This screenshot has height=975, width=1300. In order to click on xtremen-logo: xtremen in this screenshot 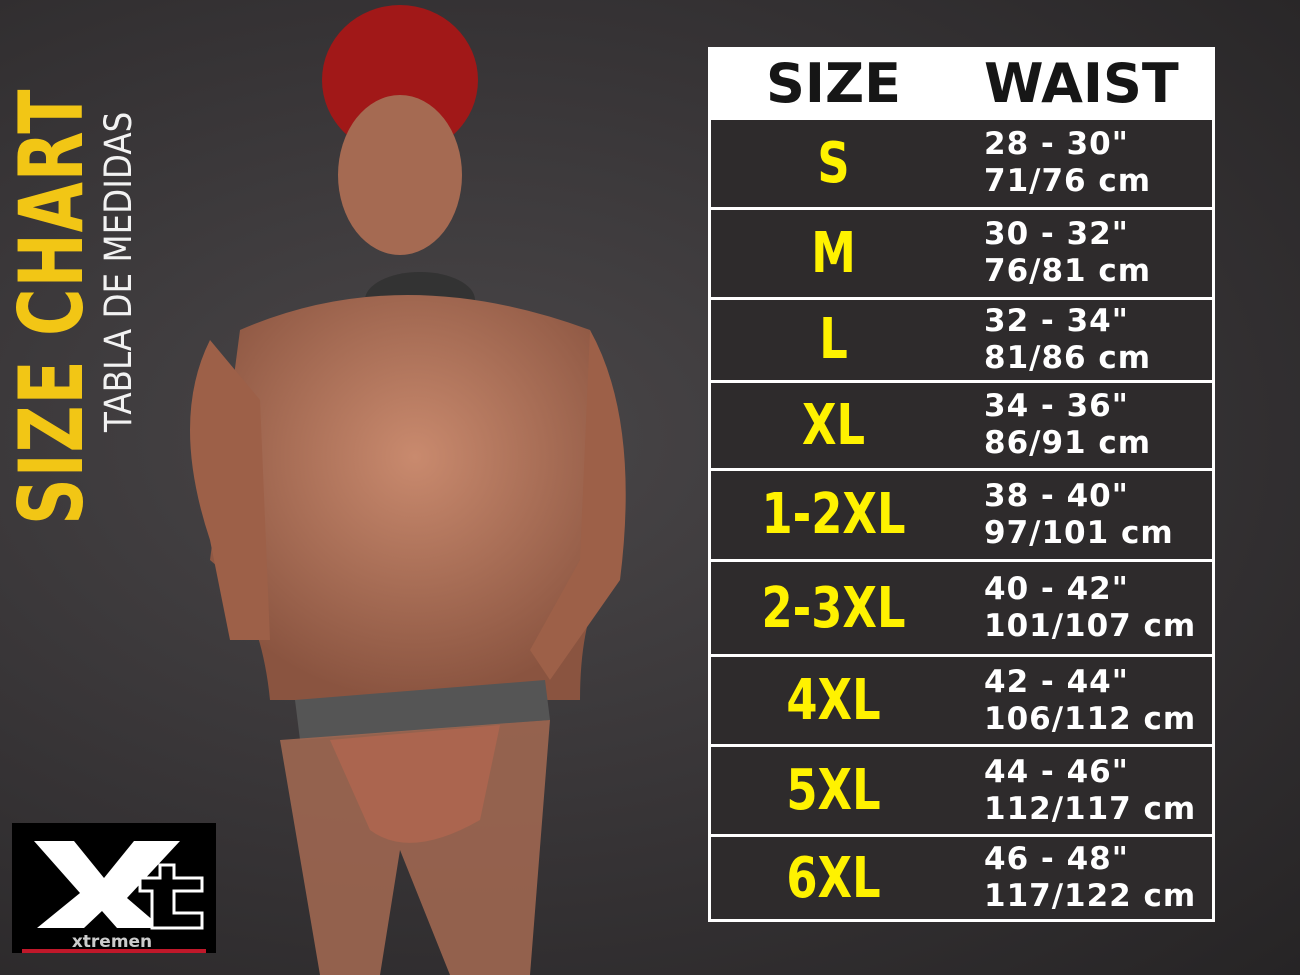, I will do `click(114, 888)`.